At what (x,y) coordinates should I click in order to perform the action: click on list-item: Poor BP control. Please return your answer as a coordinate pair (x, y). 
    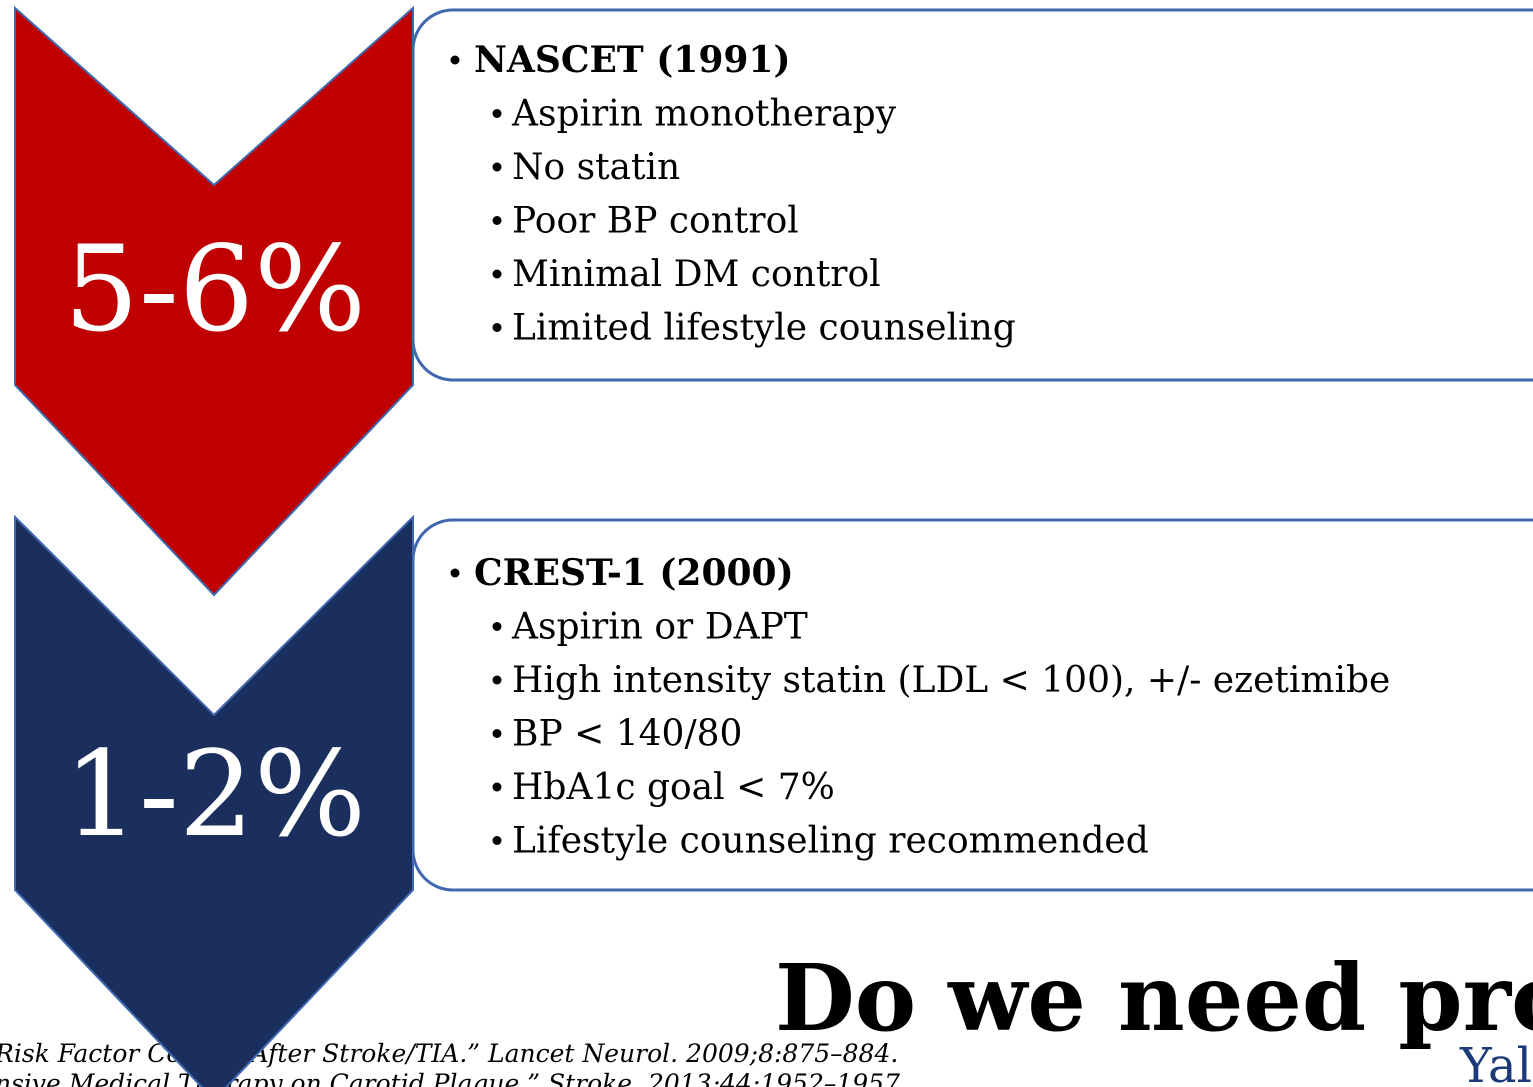
    Looking at the image, I should click on (655, 221).